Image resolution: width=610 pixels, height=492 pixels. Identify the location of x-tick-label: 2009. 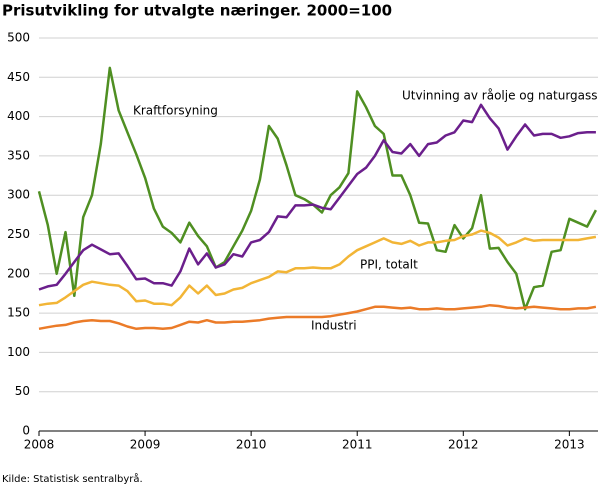
(145, 445).